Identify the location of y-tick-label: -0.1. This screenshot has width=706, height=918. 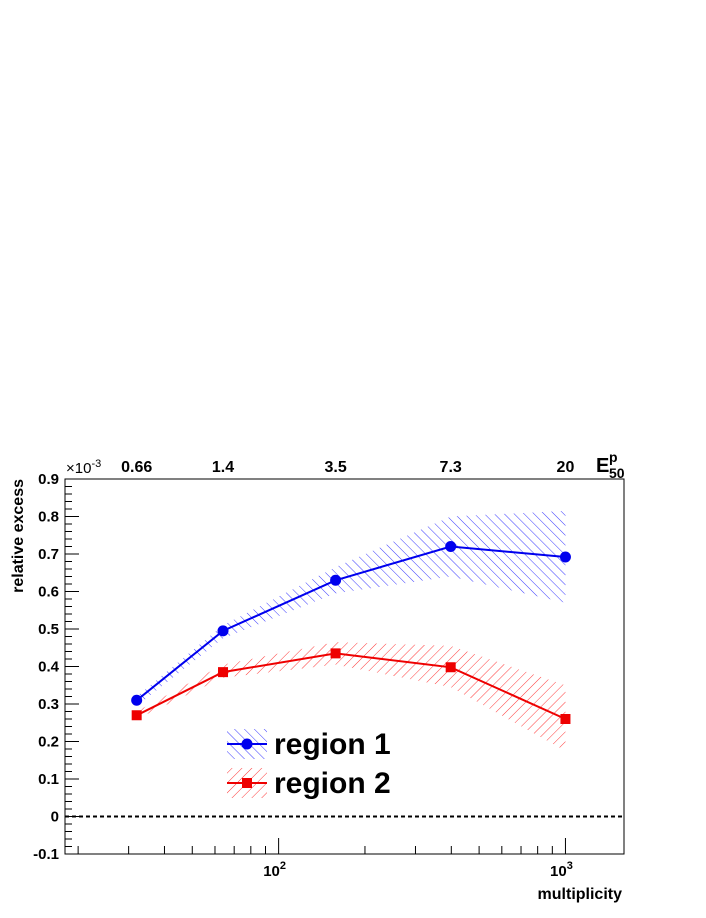
(46, 854).